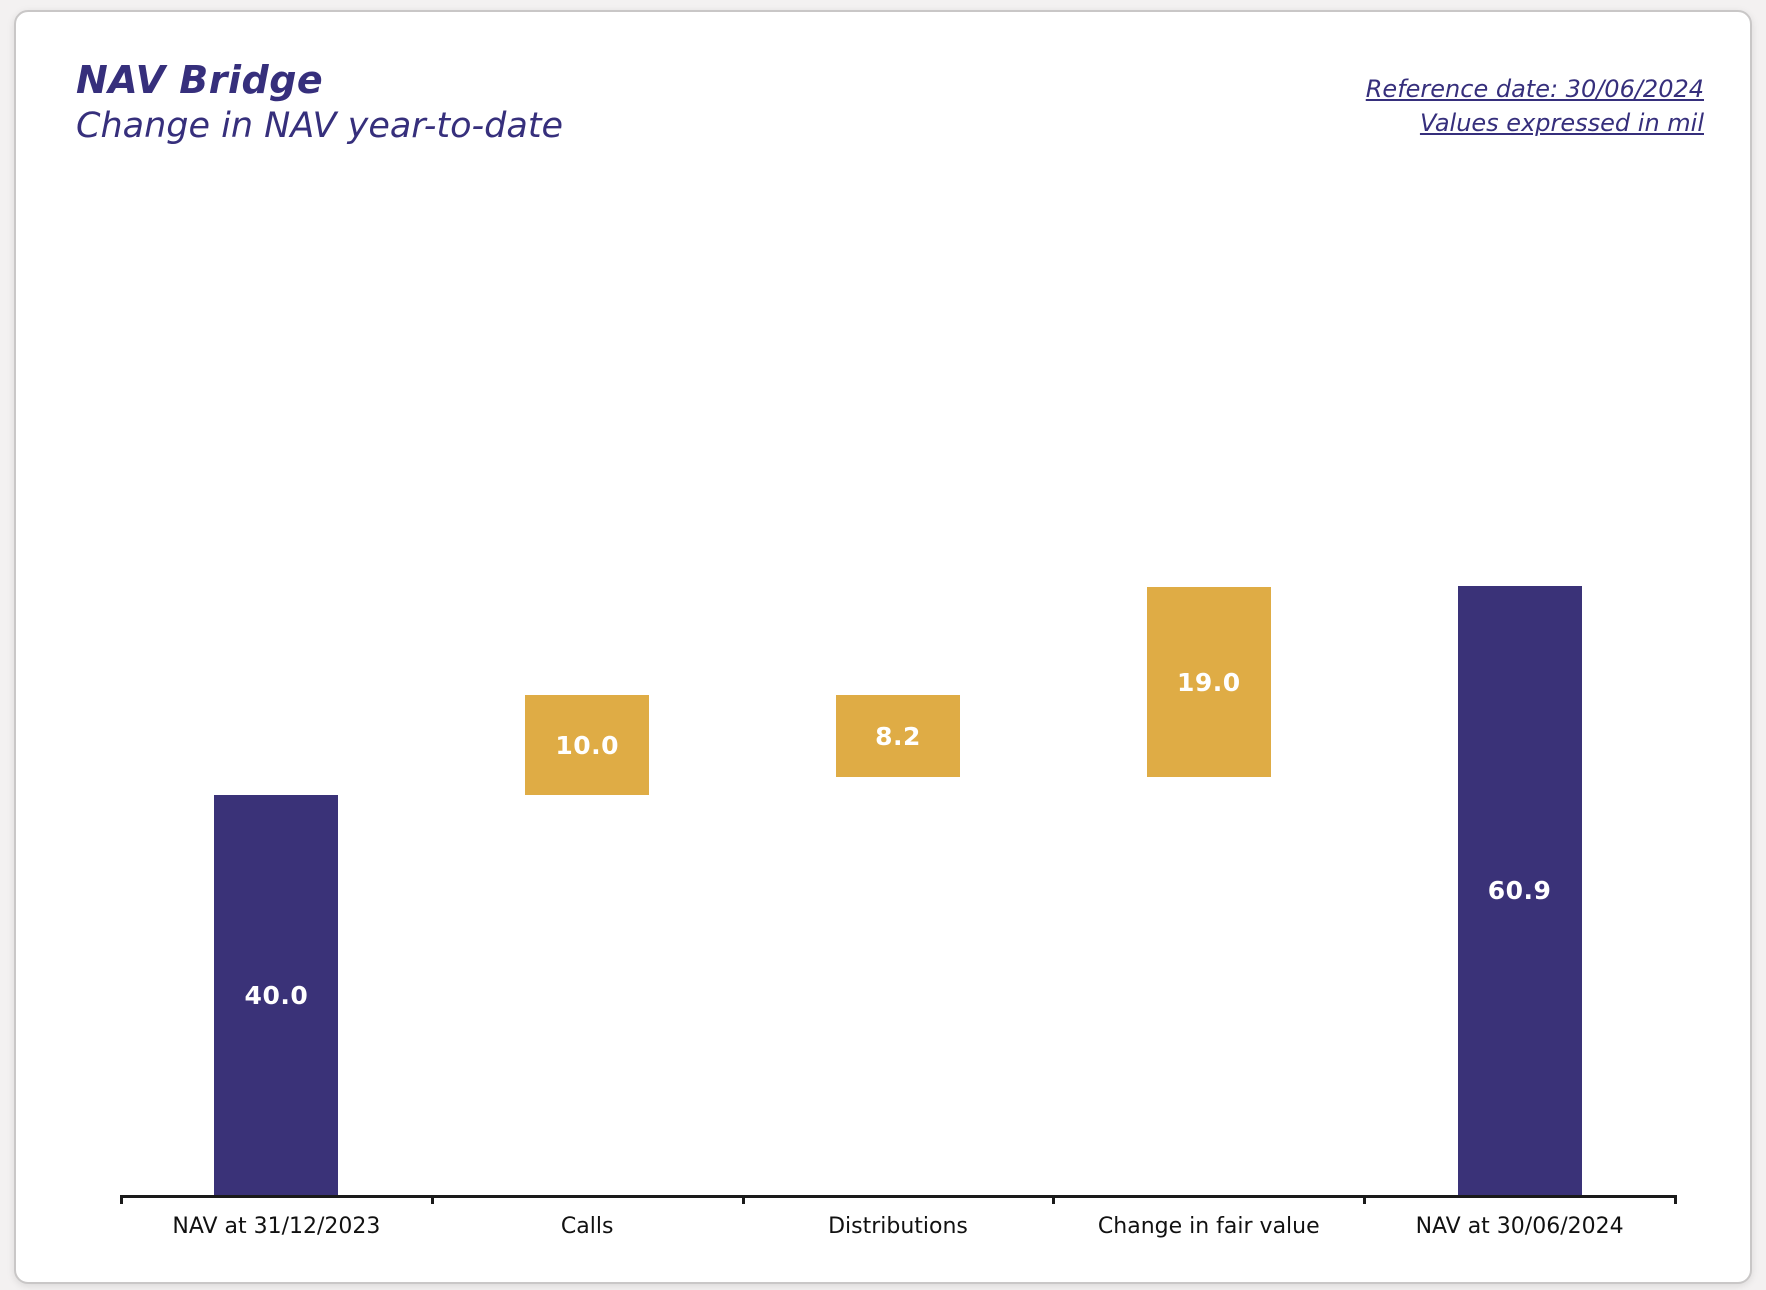  Describe the element at coordinates (1561, 123) in the screenshot. I see `values-note-text: Values expressed in mil` at that location.